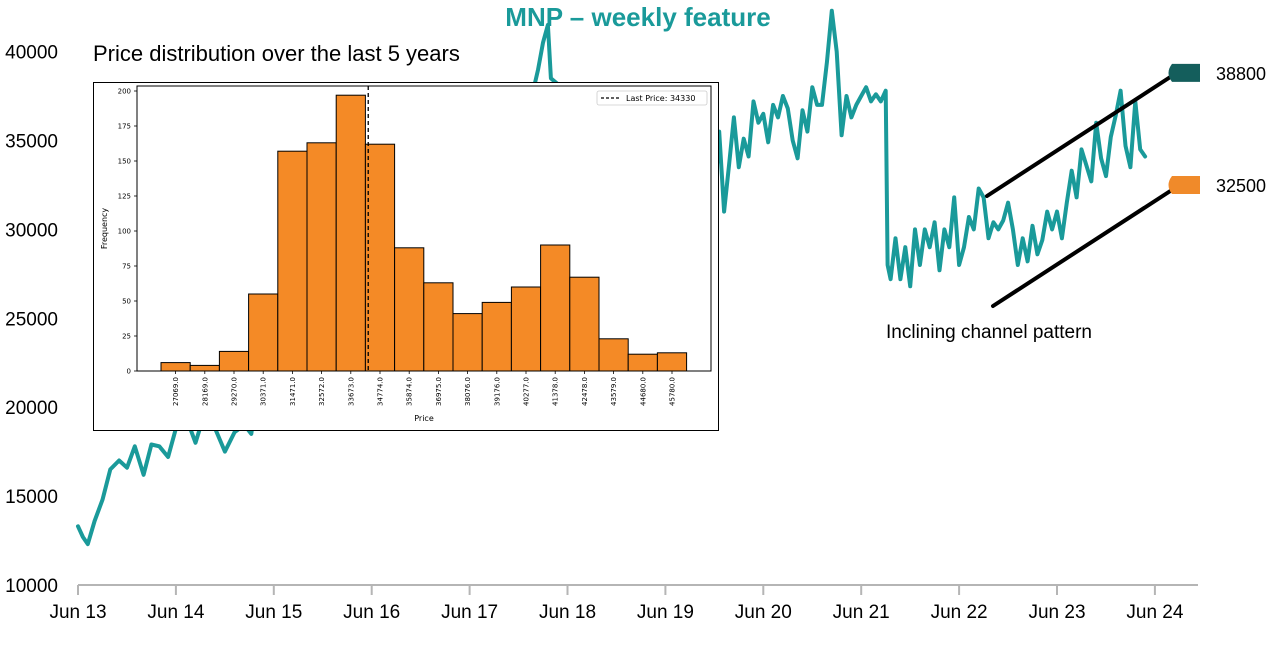  I want to click on lower-value-label: 32500, so click(1241, 186).